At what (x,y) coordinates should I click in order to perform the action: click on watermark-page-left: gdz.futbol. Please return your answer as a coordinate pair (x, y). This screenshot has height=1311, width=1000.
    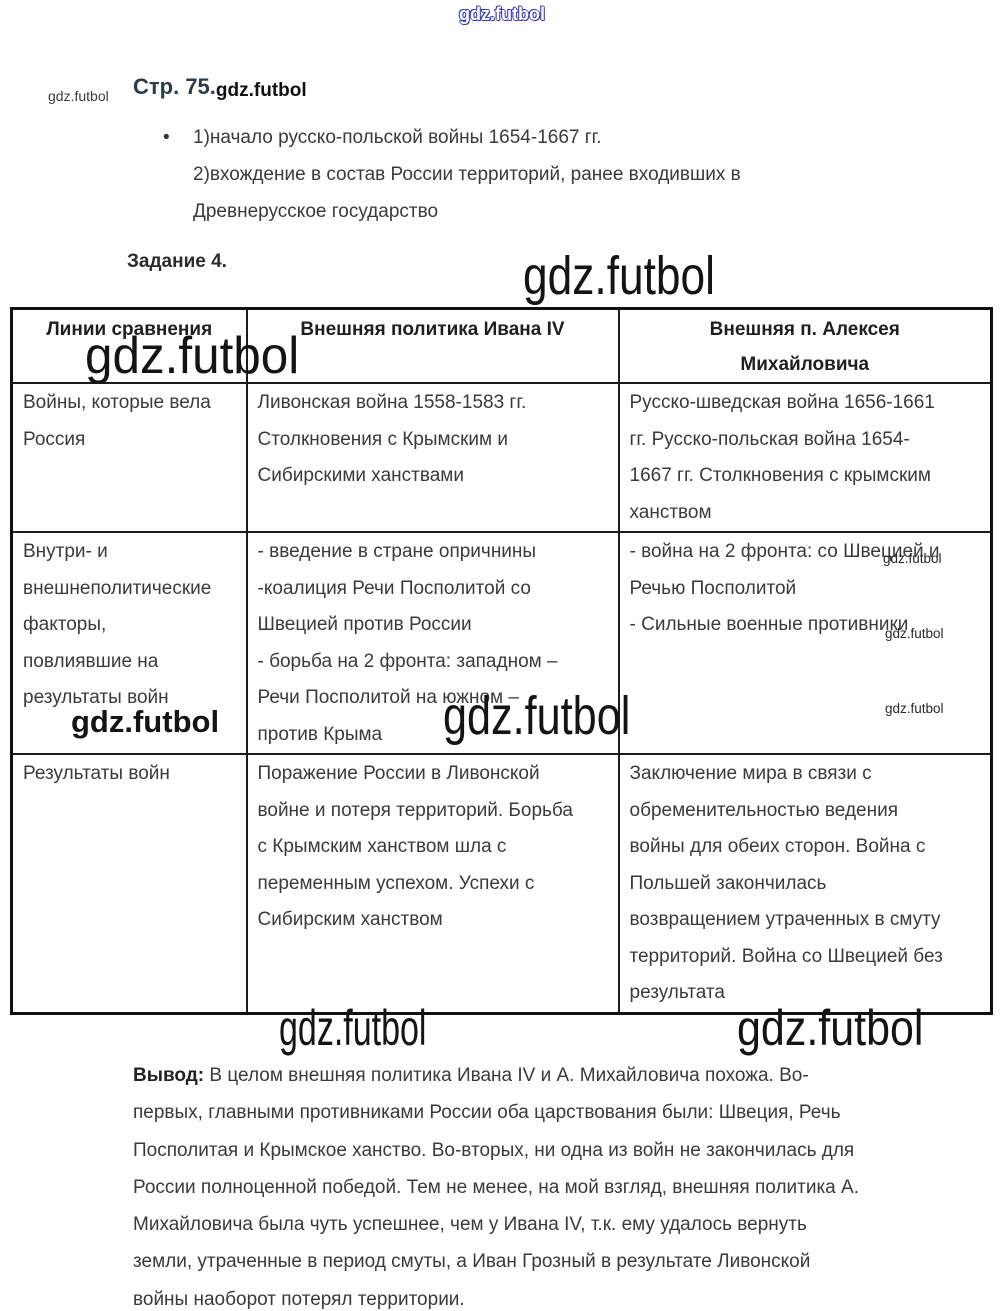
    Looking at the image, I should click on (78, 96).